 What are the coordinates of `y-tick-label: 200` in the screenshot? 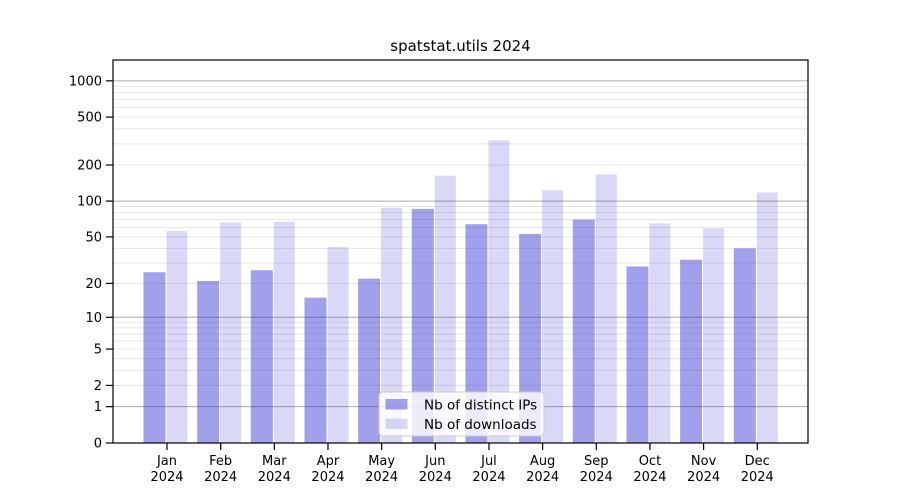 It's located at (89, 166).